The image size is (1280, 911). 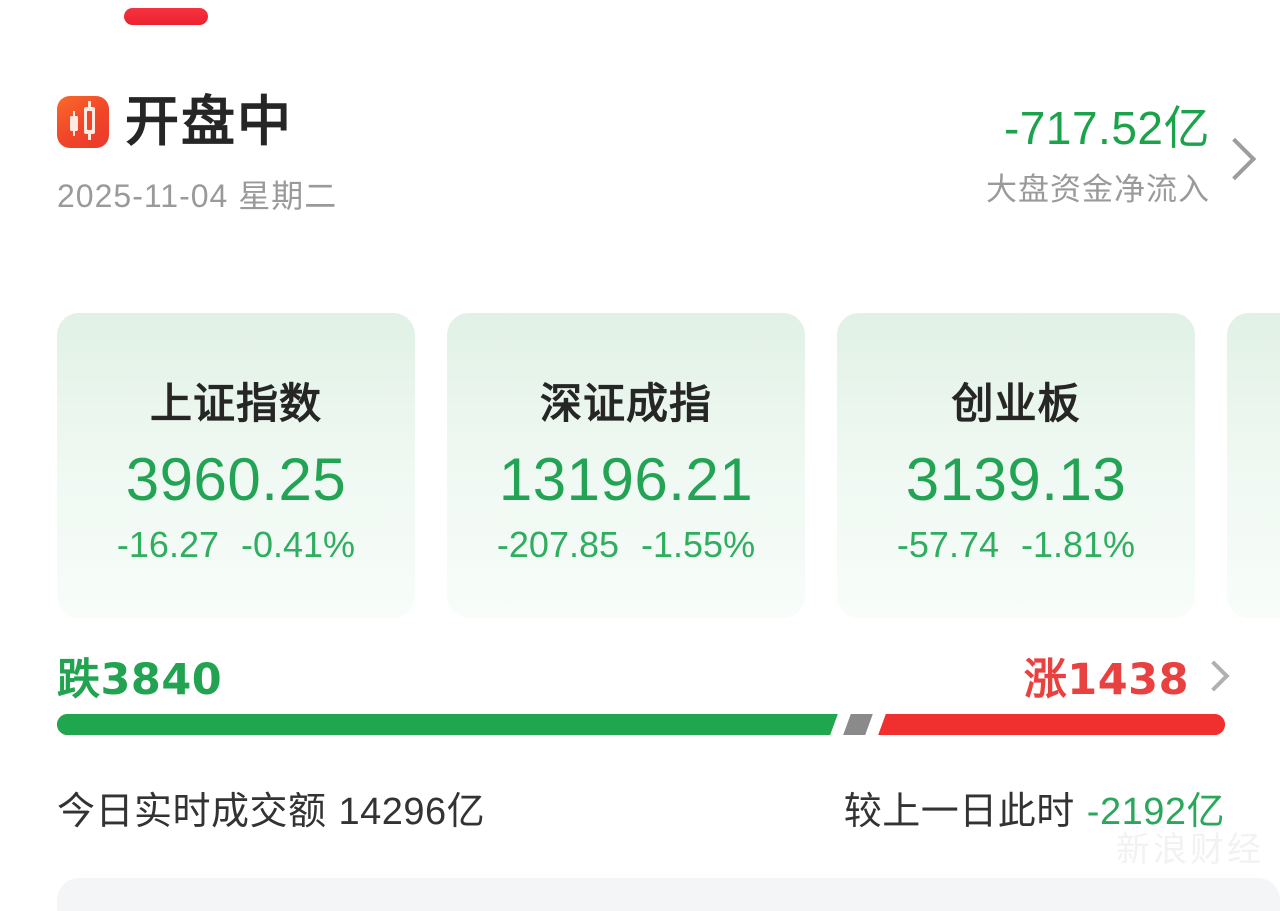 I want to click on turnover-compare-value: -2192亿, so click(x=1155, y=812).